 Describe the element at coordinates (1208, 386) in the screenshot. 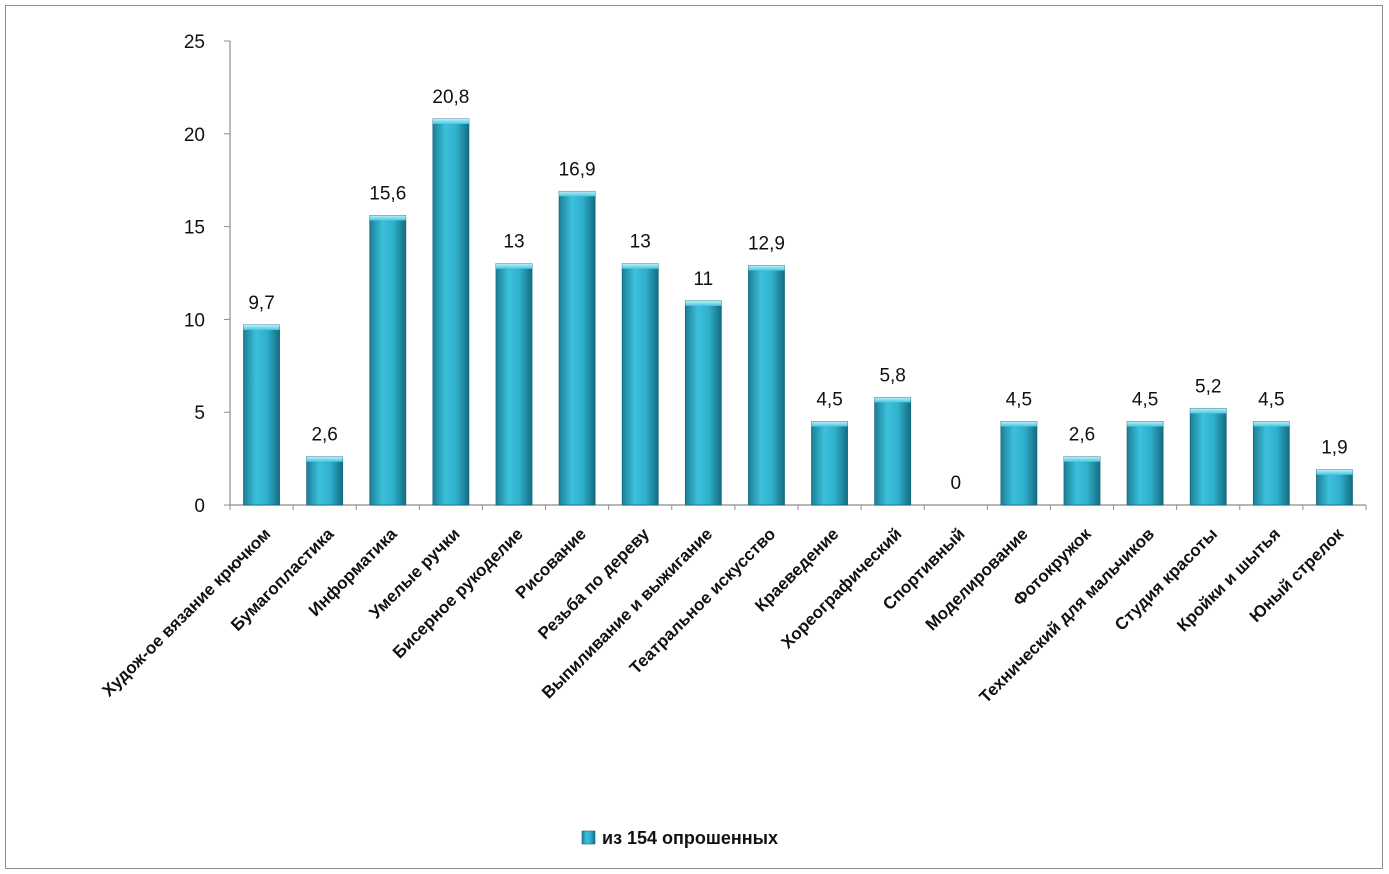

I see `data-label: 5,2` at that location.